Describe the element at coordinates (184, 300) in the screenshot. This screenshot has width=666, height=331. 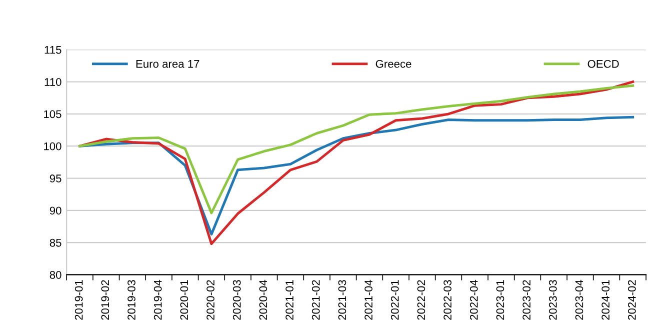
I see `x-tick-label: 2020-01` at that location.